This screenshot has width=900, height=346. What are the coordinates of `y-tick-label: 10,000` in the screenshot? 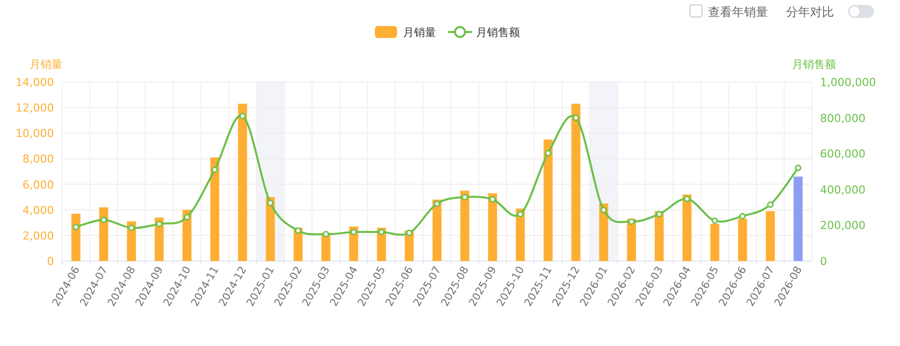 It's located at (35, 133).